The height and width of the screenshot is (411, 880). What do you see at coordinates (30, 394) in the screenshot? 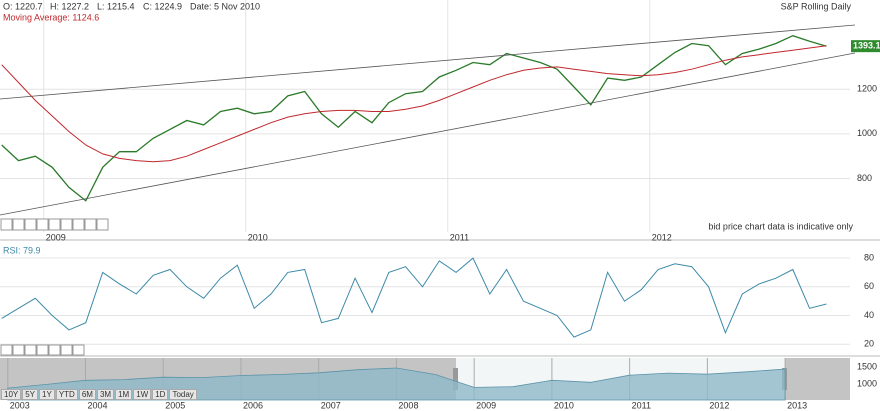
I see `range-button: 5Y` at bounding box center [30, 394].